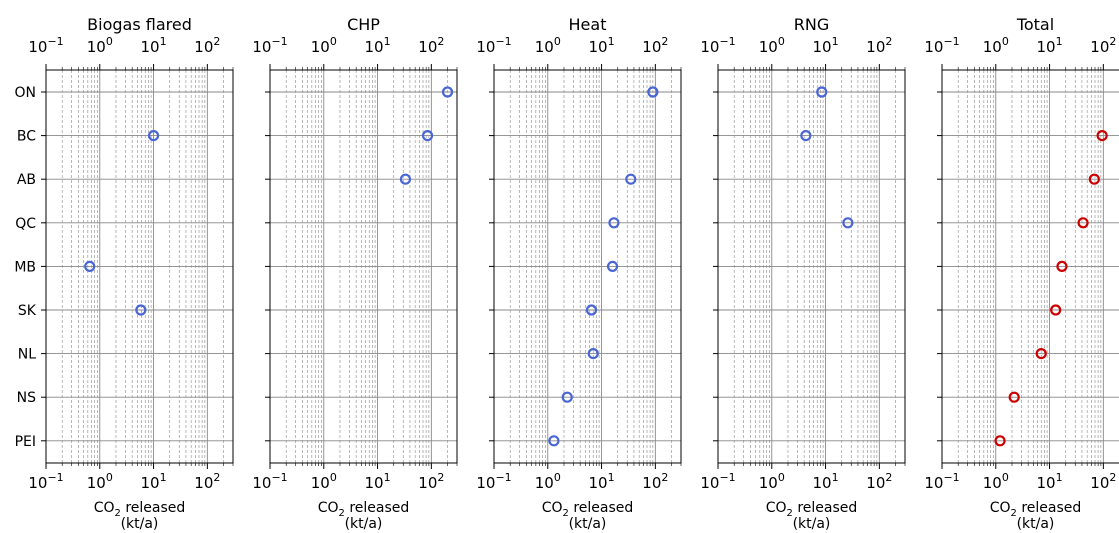  Describe the element at coordinates (1035, 24) in the screenshot. I see `panel-title: Total` at that location.